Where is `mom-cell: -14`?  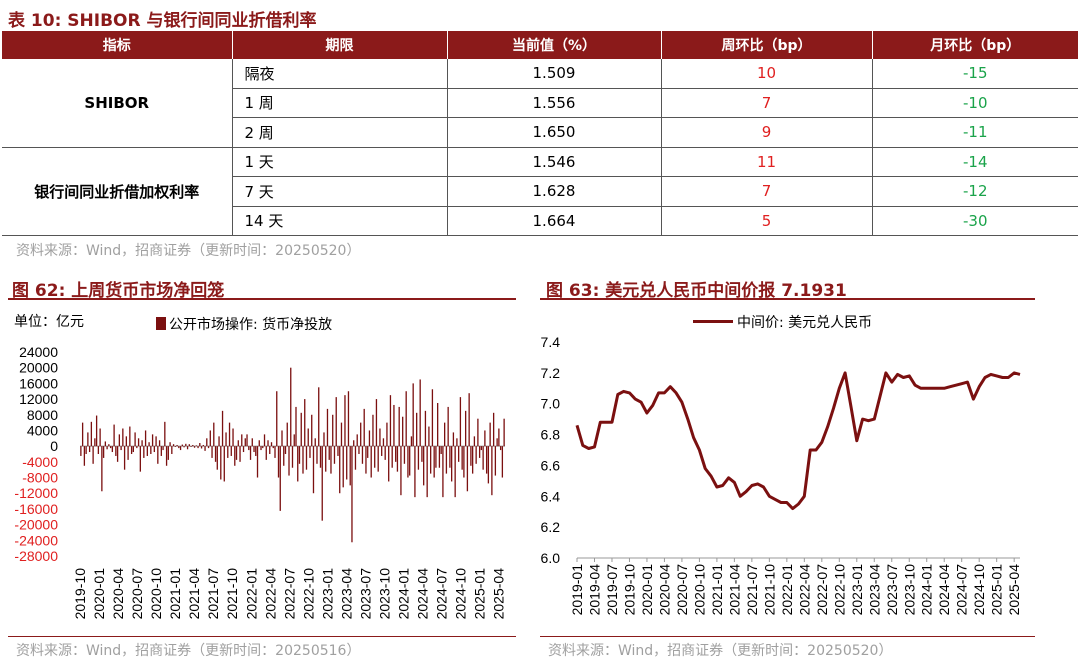
mom-cell: -14 is located at coordinates (975, 162).